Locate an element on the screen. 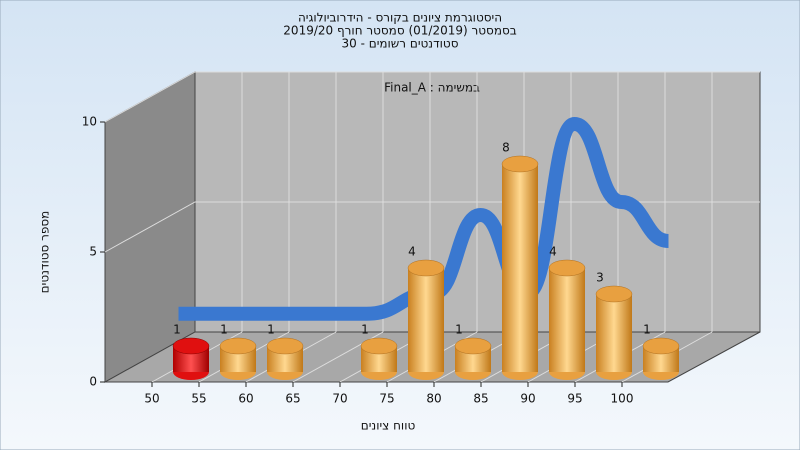  title-line: בסמסטר (01/2019) סמסטר חורף 2019/20 is located at coordinates (399, 31).